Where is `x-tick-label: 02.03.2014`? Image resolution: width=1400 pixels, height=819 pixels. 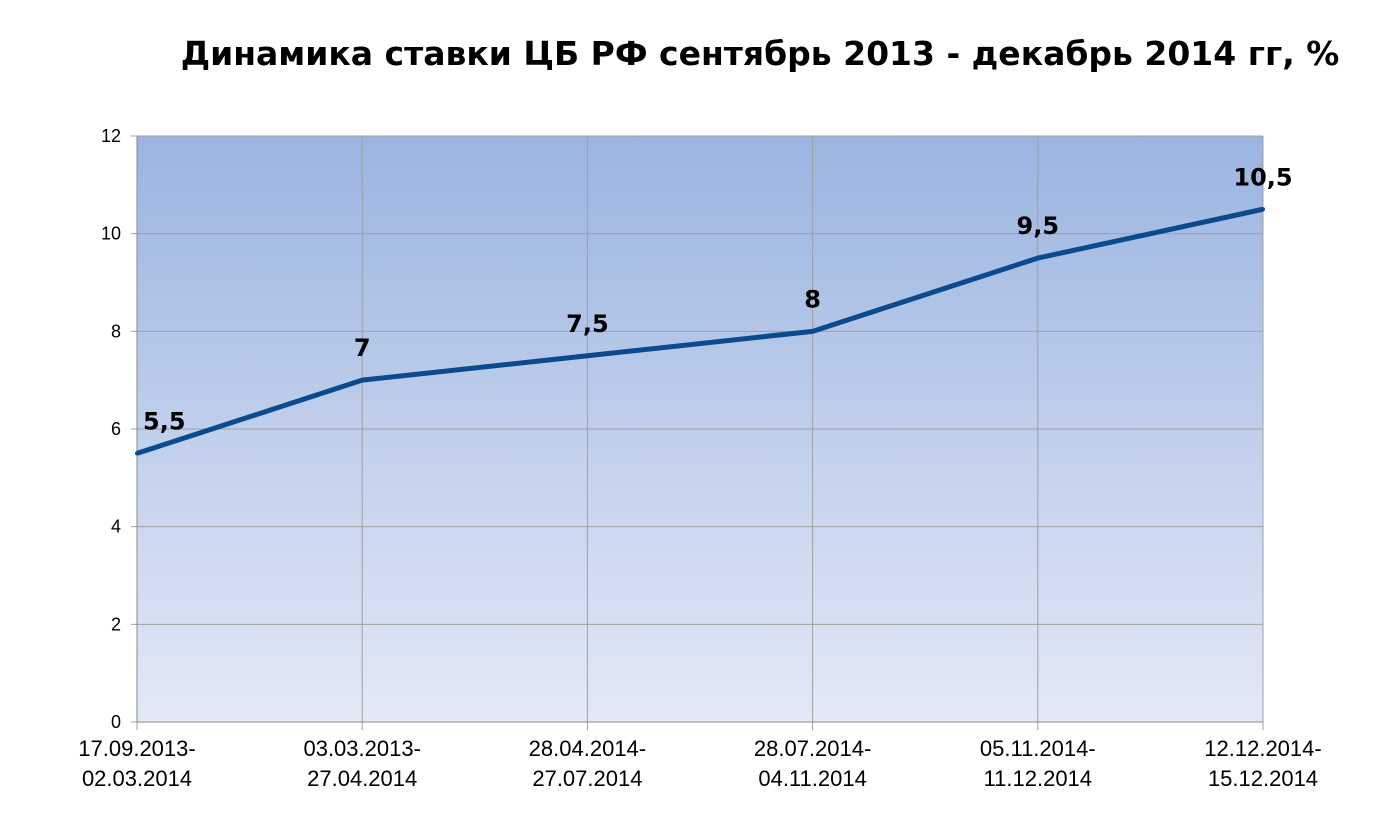 x-tick-label: 02.03.2014 is located at coordinates (137, 778).